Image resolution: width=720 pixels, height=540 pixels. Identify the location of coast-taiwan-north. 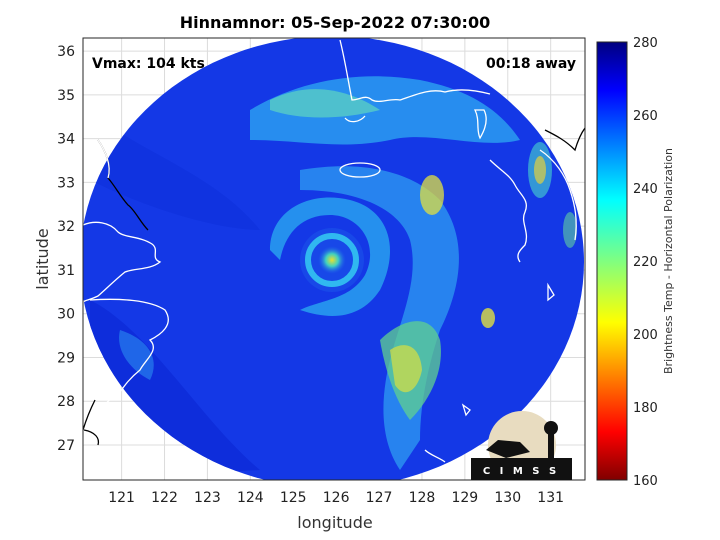
(91, 437).